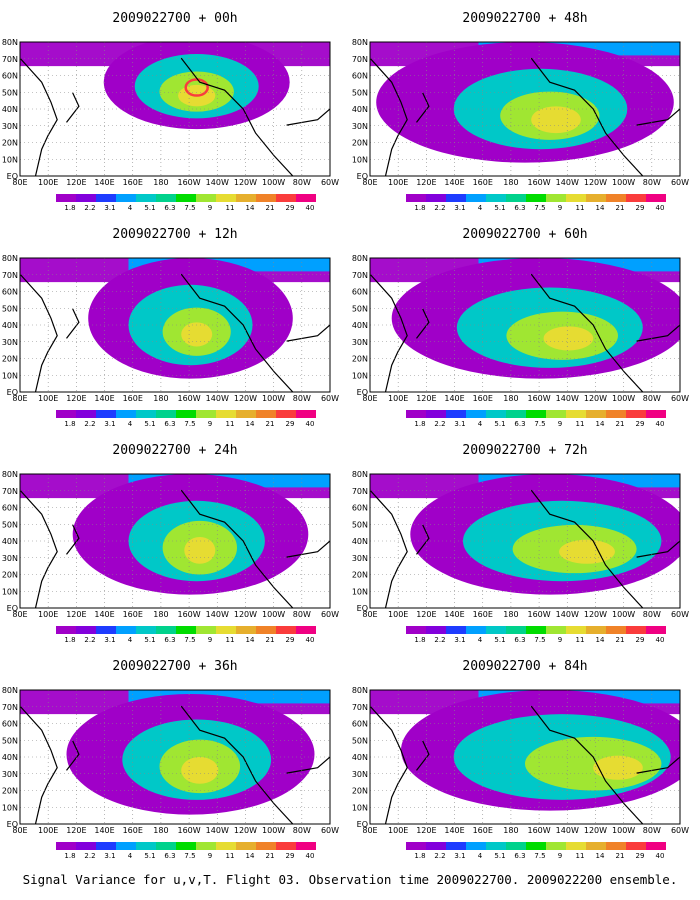 Image resolution: width=700 pixels, height=900 pixels. Describe the element at coordinates (174, 18) in the screenshot. I see `panel-title: 2009022700 + 00h` at that location.